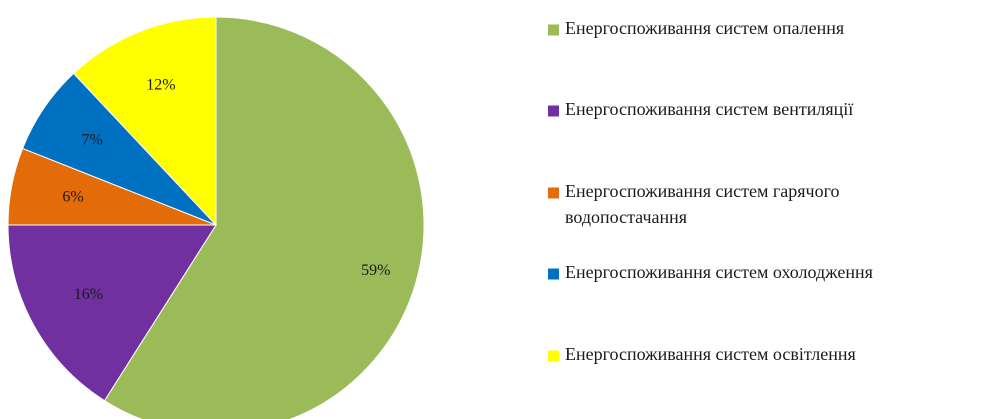 This screenshot has width=1003, height=419. I want to click on legend-label-4: Енергоспоживання систем охолодження, so click(719, 272).